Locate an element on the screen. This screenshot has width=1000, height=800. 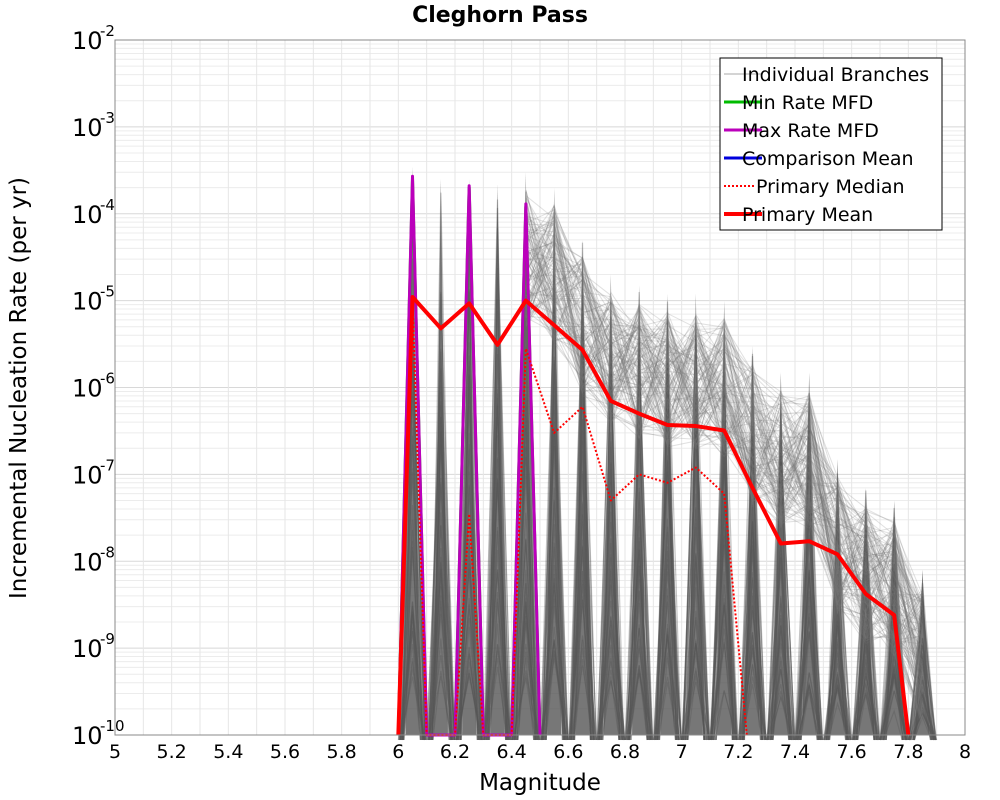
y-tick-label: 10⁻⁴ is located at coordinates (93, 212).